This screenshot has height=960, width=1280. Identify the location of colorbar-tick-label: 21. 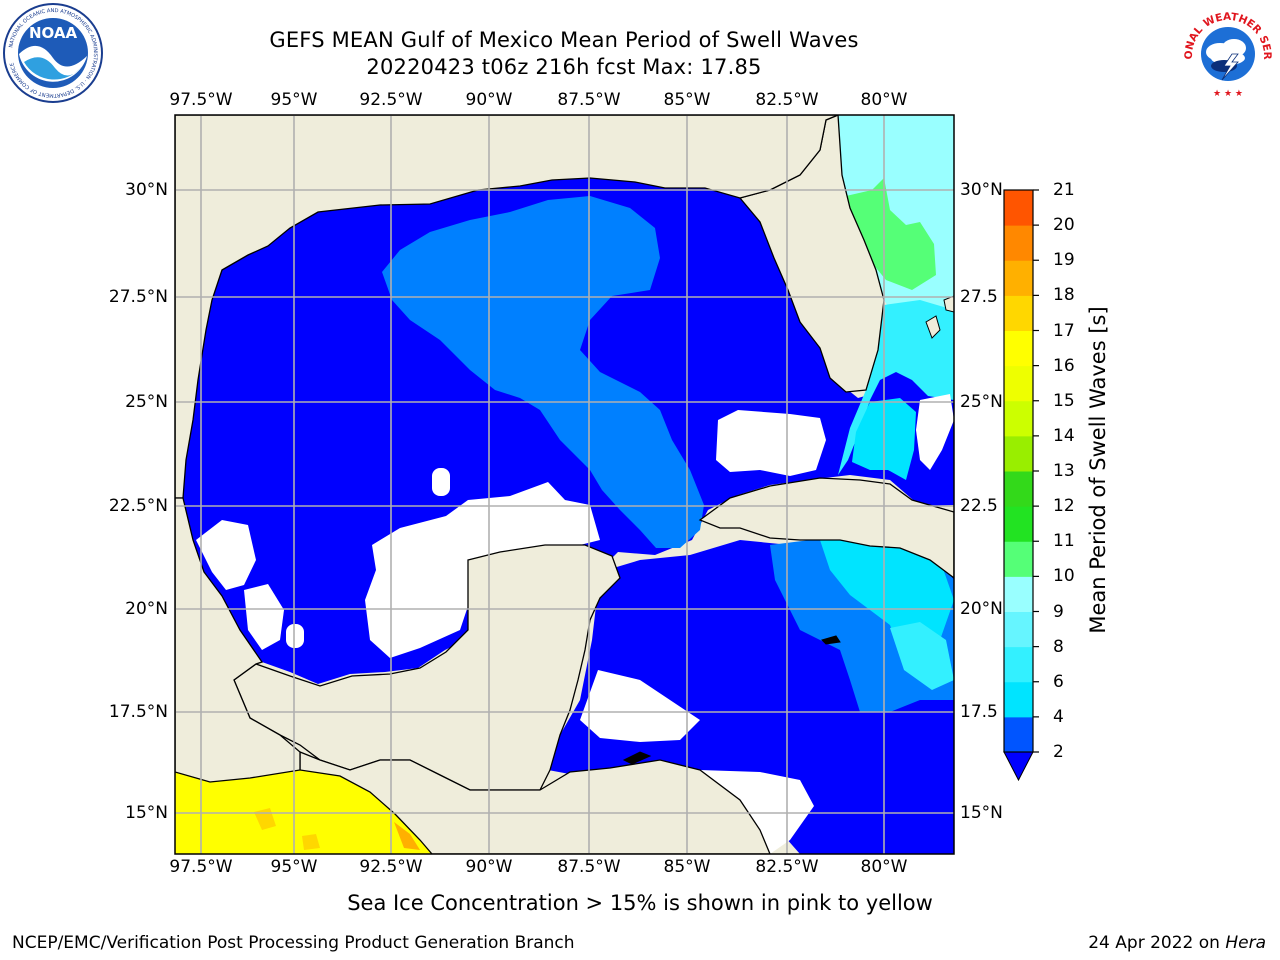
(1064, 190).